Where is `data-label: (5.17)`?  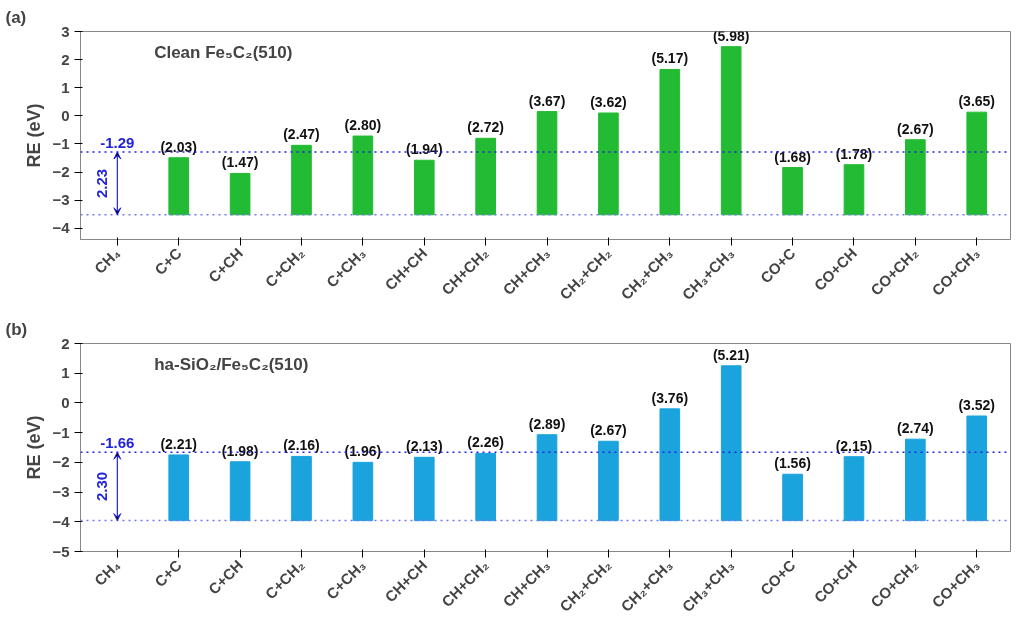 data-label: (5.17) is located at coordinates (670, 58).